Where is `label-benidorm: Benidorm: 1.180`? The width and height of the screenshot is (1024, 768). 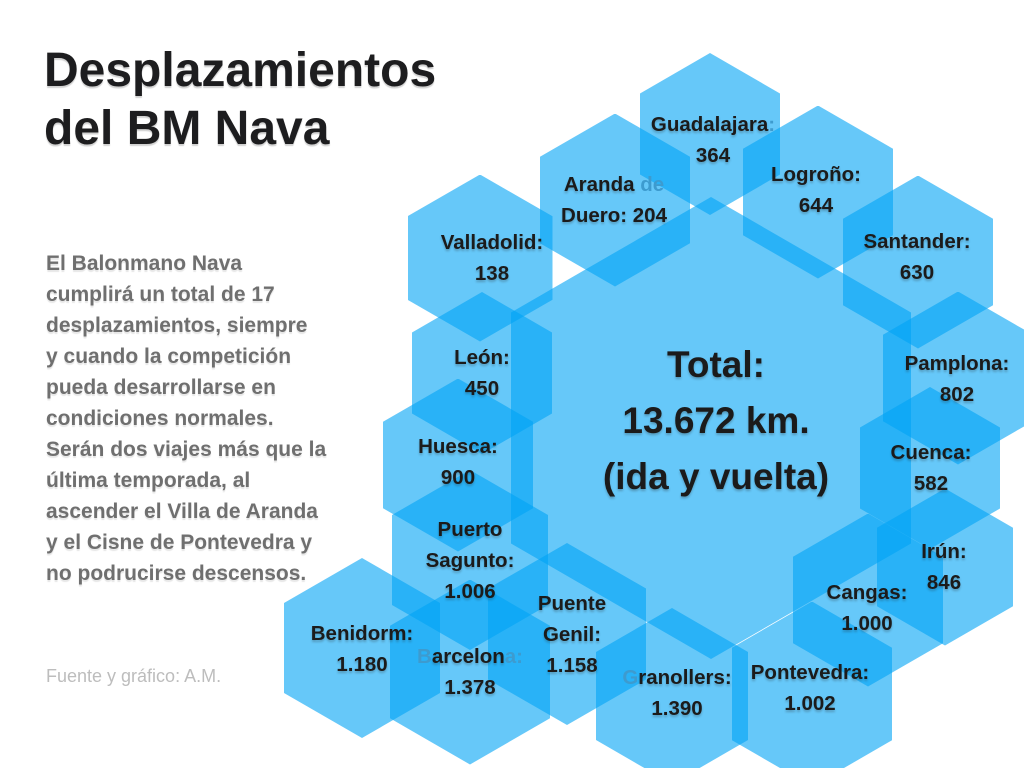
label-benidorm: Benidorm: 1.180 is located at coordinates (362, 649).